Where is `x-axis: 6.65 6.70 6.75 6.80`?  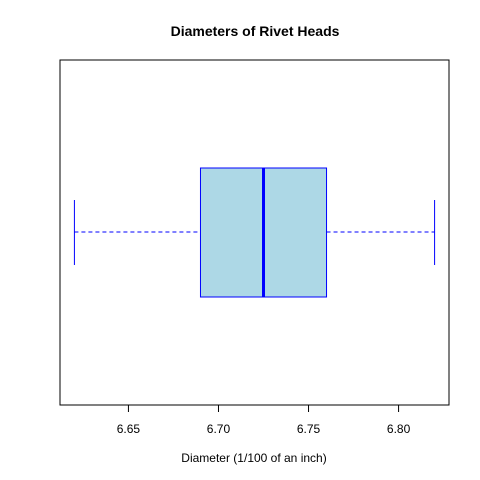
x-axis: 6.65 6.70 6.75 6.80 is located at coordinates (264, 420).